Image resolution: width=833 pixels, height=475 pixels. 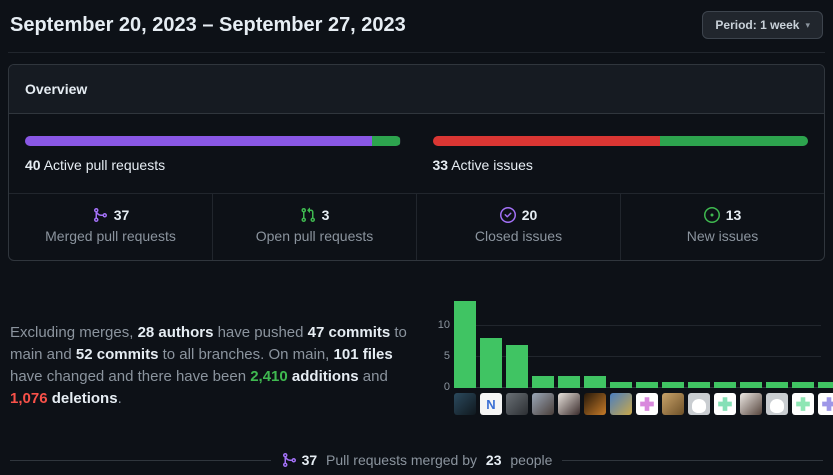 I want to click on merged-by-label: 37 Pull requests merged by 23 people, so click(x=417, y=460).